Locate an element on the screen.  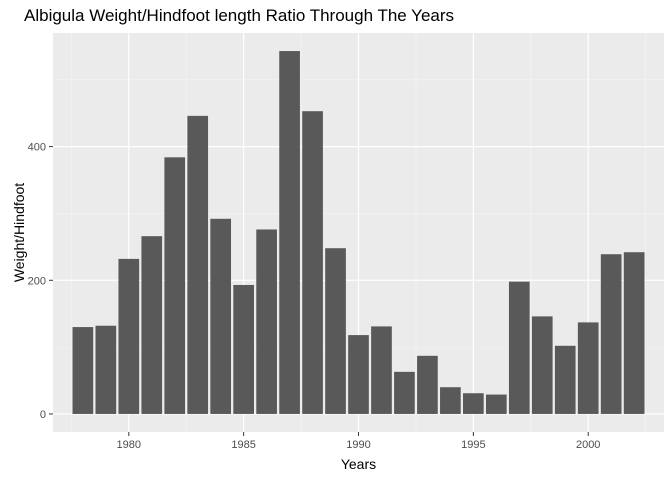
y-tick-label: 400 is located at coordinates (37, 148).